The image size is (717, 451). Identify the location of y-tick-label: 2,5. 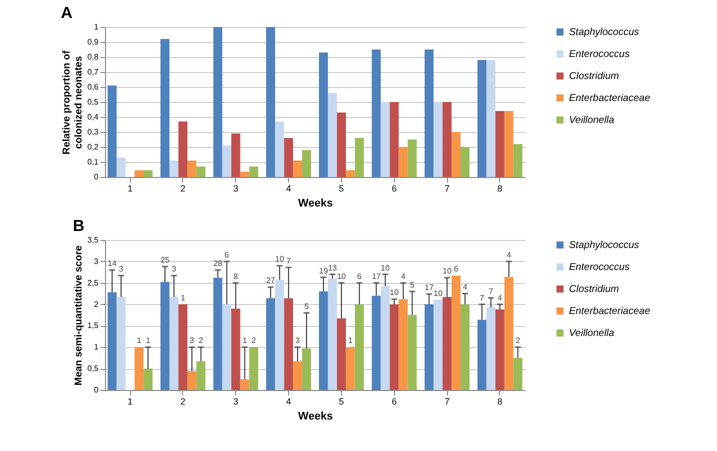
(93, 283).